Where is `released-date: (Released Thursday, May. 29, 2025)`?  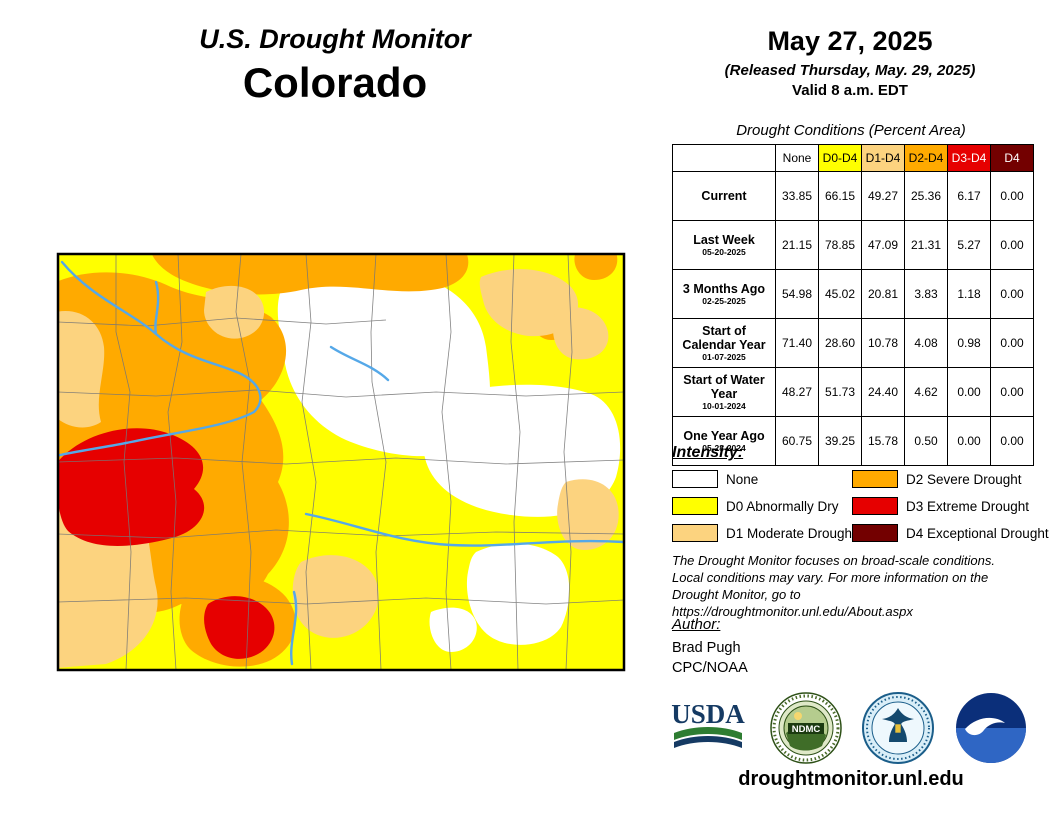
released-date: (Released Thursday, May. 29, 2025) is located at coordinates (850, 70).